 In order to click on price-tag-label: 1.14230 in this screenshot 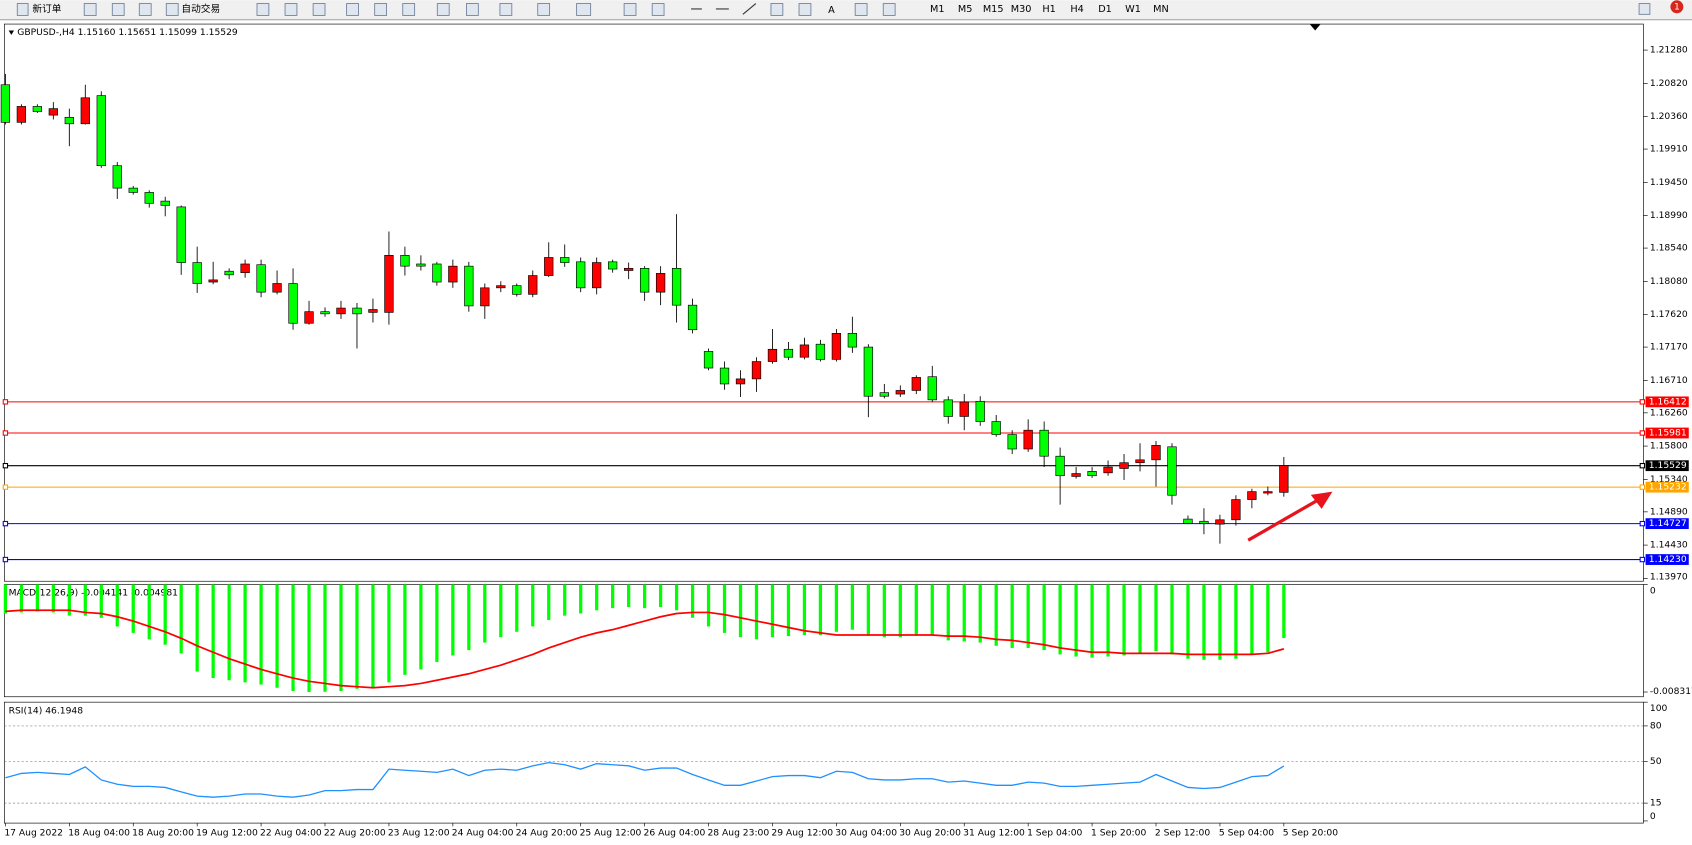, I will do `click(1668, 559)`.